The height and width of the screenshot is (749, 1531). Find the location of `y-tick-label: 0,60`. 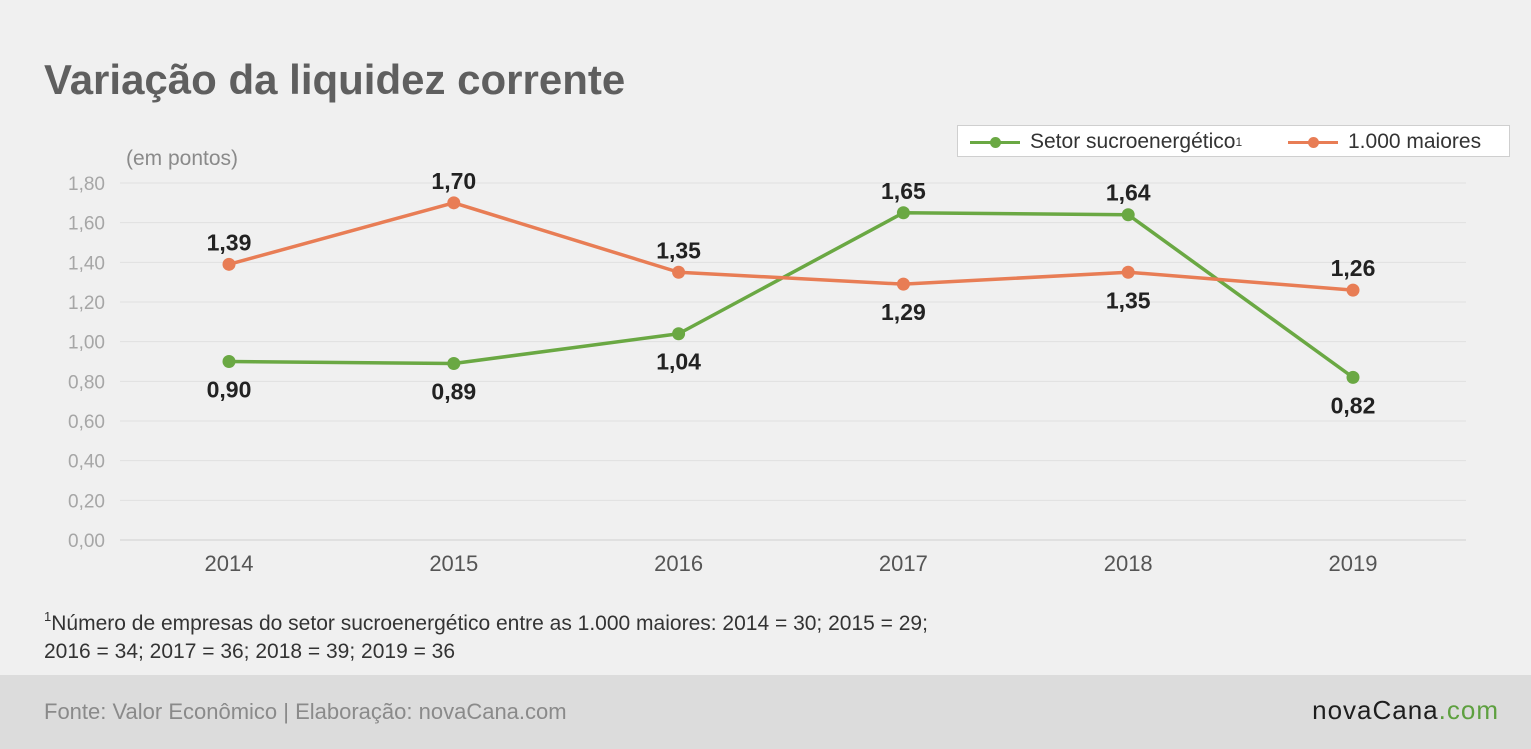

y-tick-label: 0,60 is located at coordinates (86, 422).